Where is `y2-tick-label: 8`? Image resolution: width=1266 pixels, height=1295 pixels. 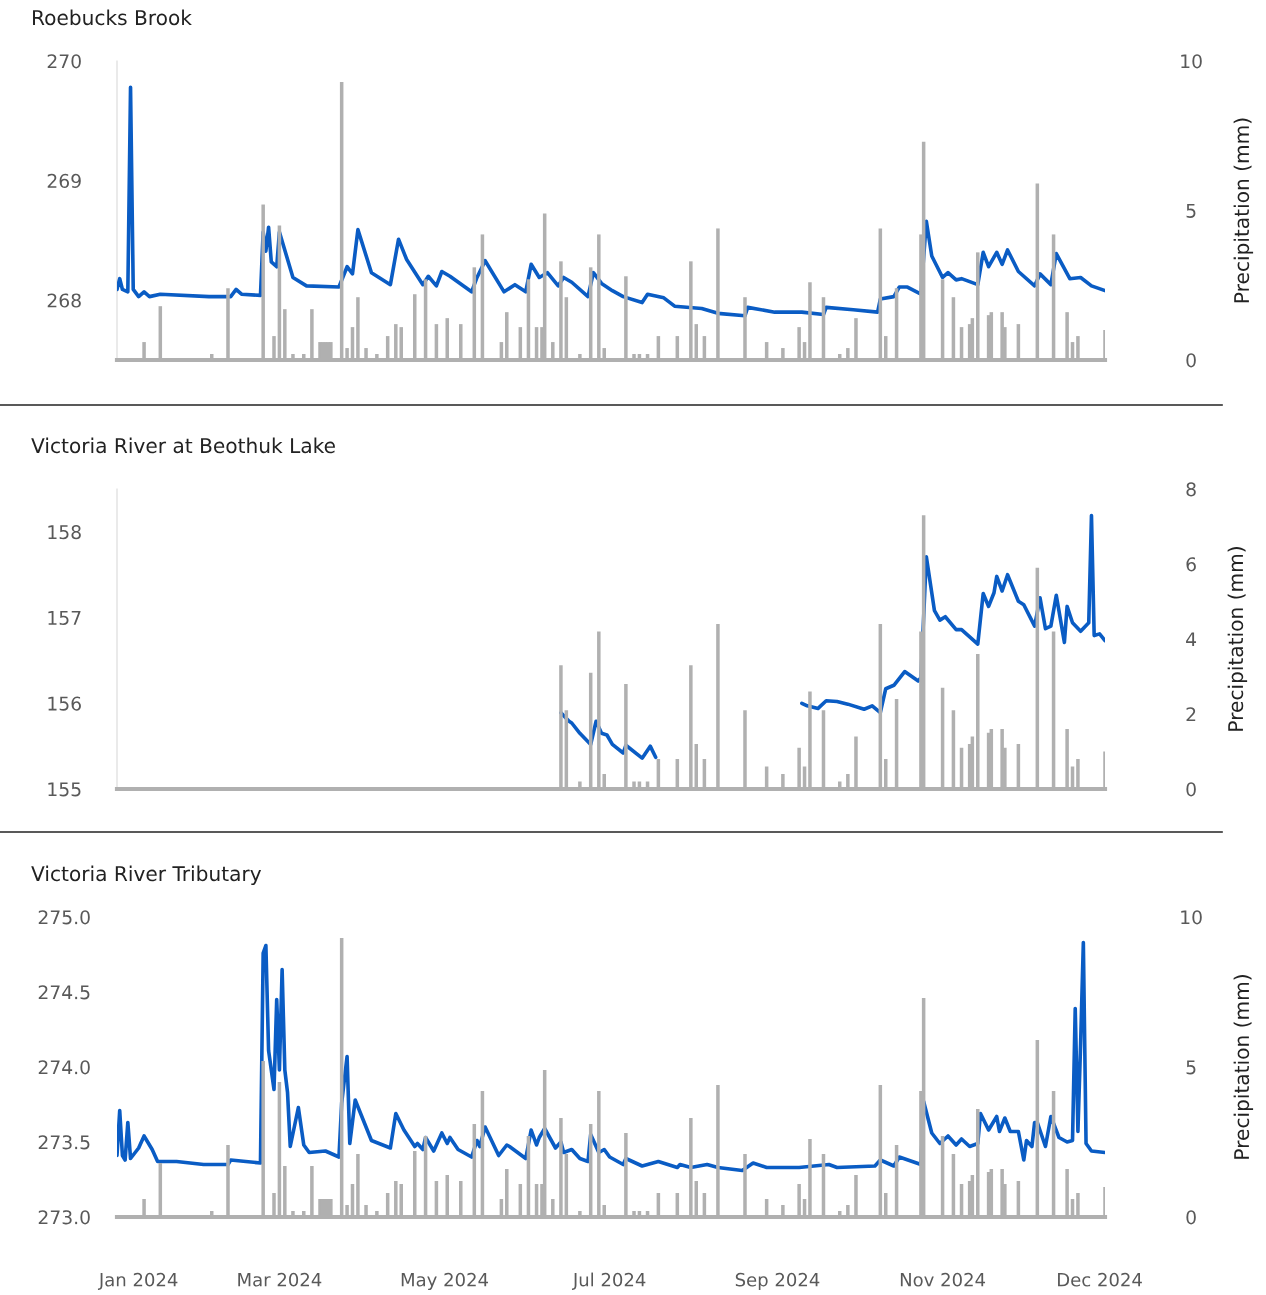
y2-tick-label: 8 is located at coordinates (1191, 489).